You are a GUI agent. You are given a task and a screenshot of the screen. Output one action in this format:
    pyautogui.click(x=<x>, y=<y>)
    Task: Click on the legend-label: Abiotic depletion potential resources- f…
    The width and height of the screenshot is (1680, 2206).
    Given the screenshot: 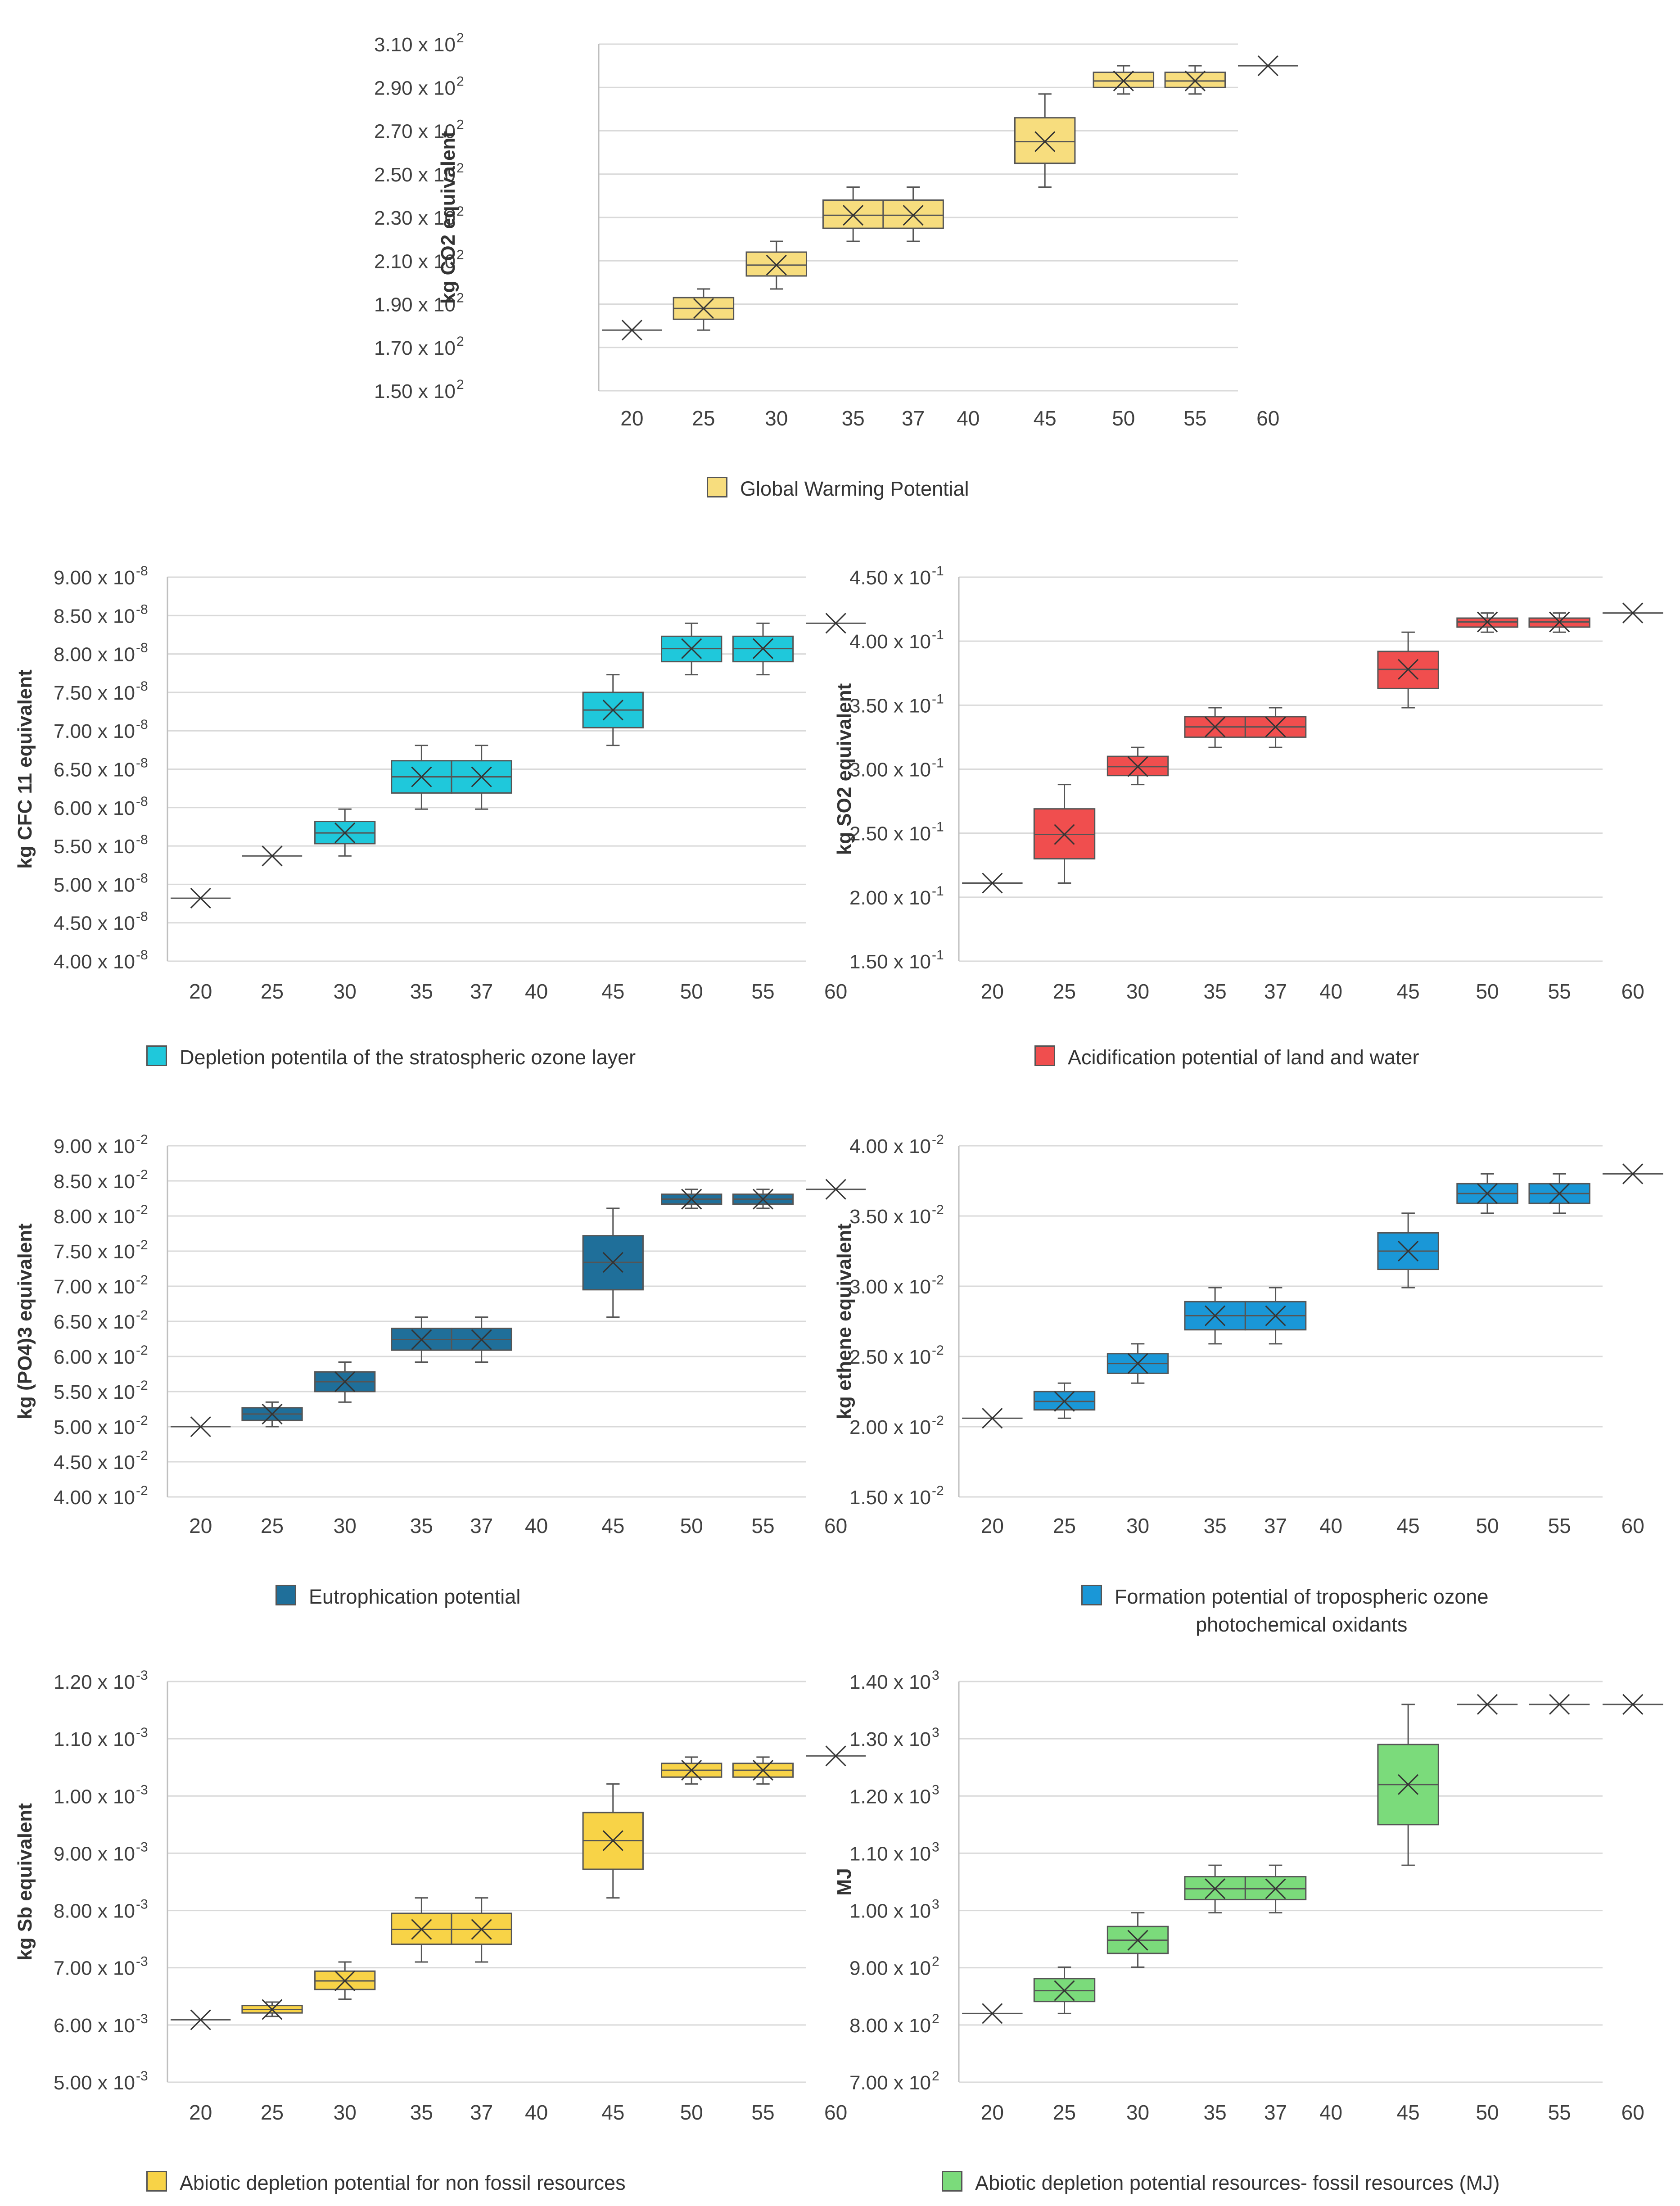 What is the action you would take?
    pyautogui.click(x=1237, y=2182)
    